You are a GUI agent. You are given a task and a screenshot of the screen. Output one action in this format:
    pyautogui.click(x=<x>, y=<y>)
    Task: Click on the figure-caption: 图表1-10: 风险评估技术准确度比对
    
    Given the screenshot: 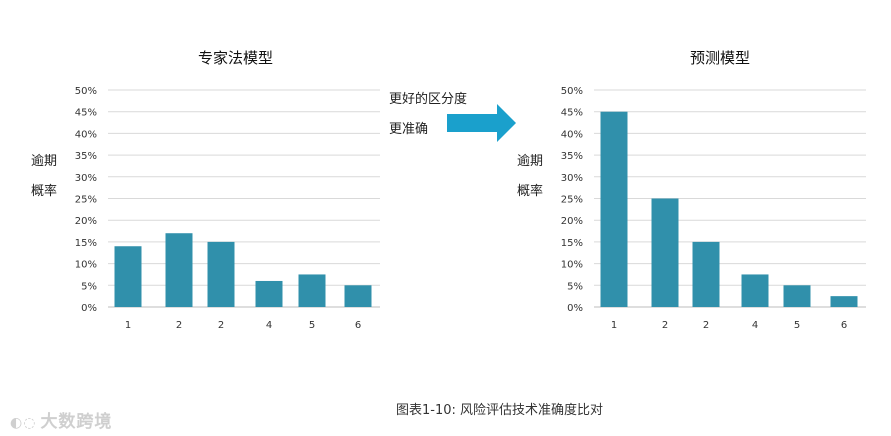 What is the action you would take?
    pyautogui.click(x=500, y=410)
    